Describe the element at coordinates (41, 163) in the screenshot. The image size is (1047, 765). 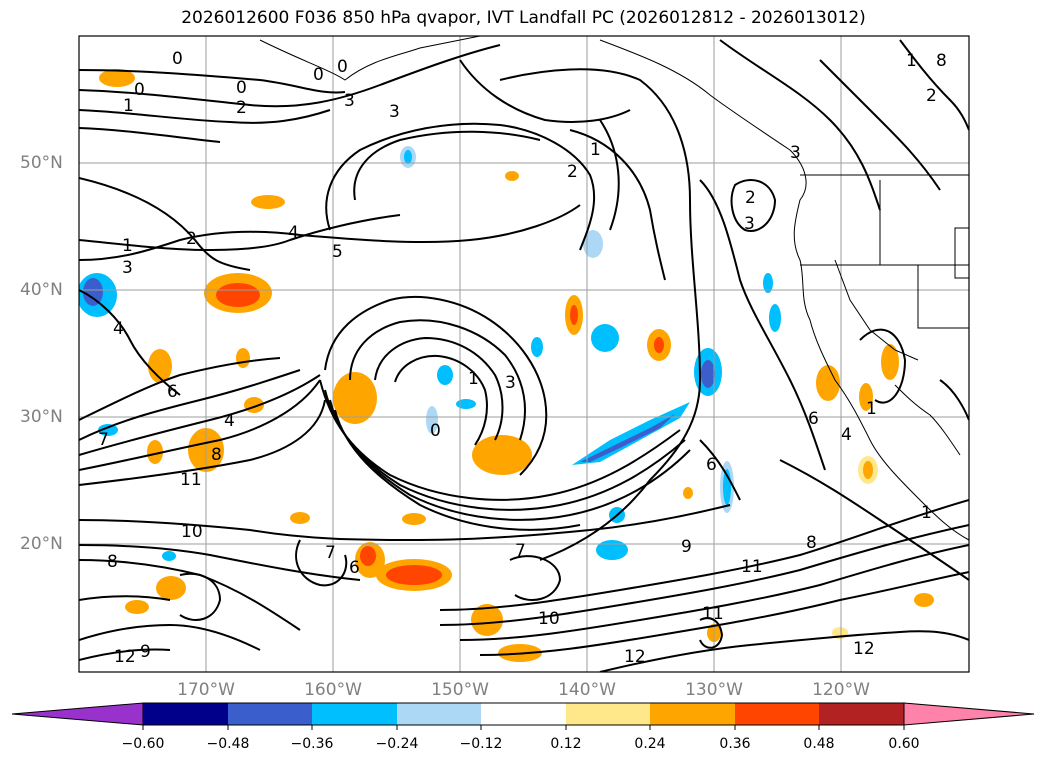
I see `lat-label: 50°N` at that location.